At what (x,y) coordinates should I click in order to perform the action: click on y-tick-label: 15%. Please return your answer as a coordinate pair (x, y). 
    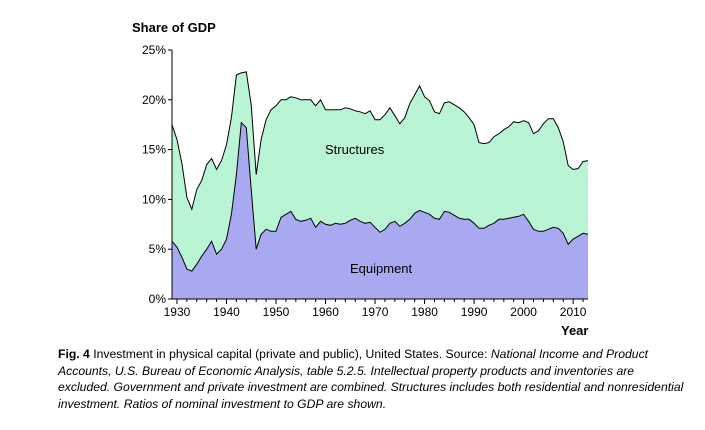
    Looking at the image, I should click on (154, 150).